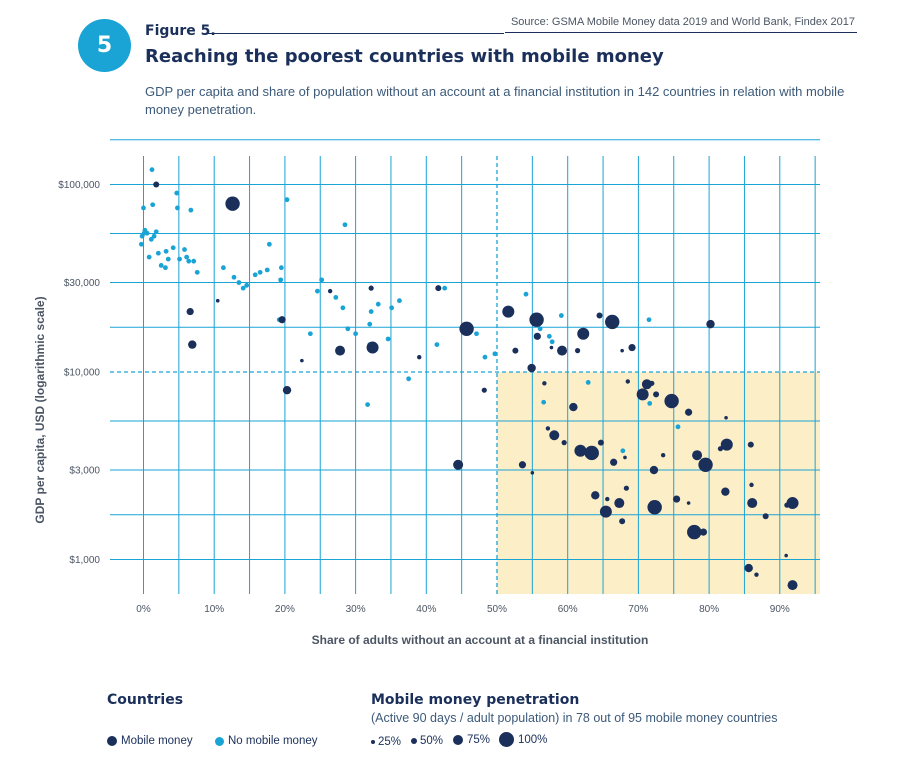 Image resolution: width=921 pixels, height=770 pixels. Describe the element at coordinates (104, 45) in the screenshot. I see `figure-number-badge: 5` at that location.